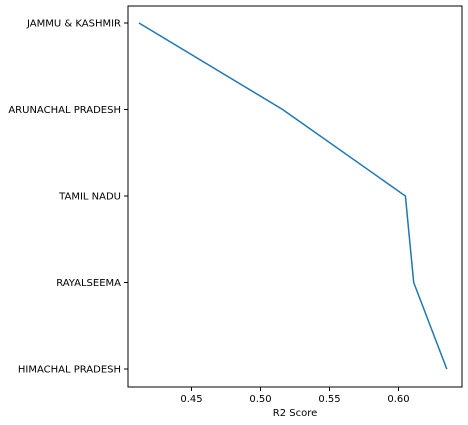 This screenshot has width=468, height=425. What do you see at coordinates (295, 396) in the screenshot?
I see `x-axis-ticks: 0.45 0.50 0.55 0.60` at bounding box center [295, 396].